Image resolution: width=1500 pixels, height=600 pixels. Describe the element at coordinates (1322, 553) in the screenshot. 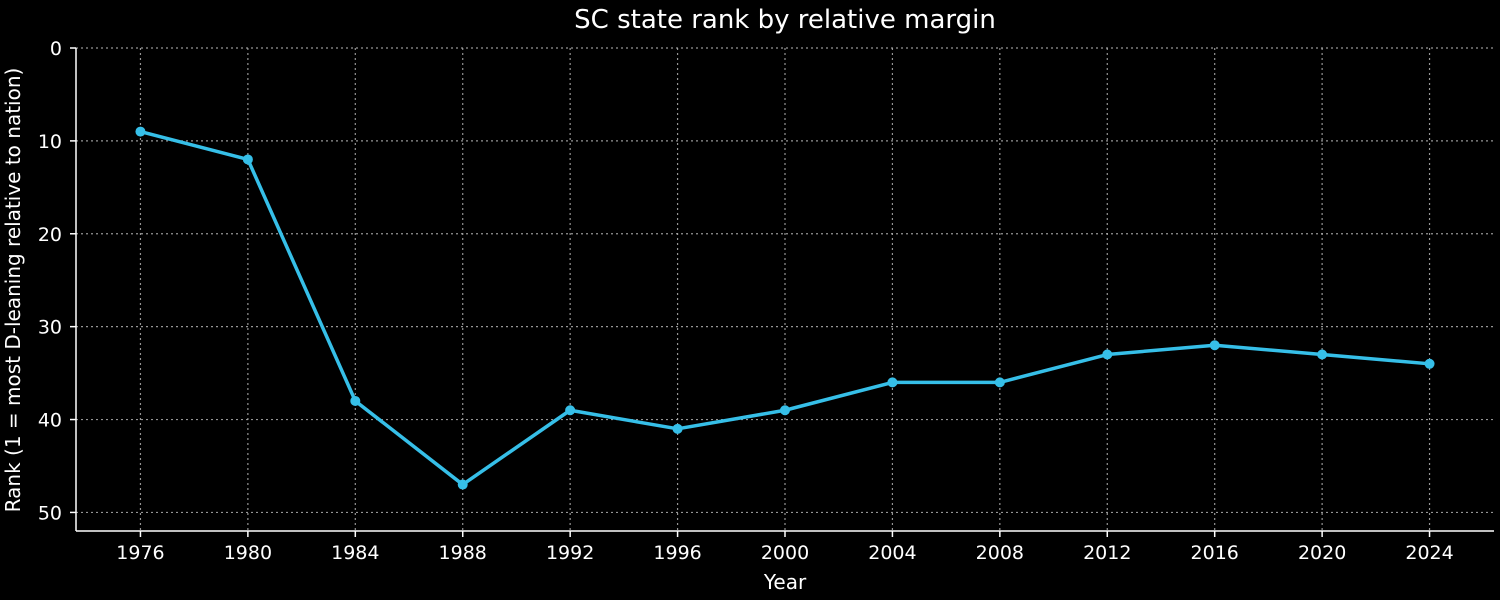

I see `x-tick-label: 2020` at that location.